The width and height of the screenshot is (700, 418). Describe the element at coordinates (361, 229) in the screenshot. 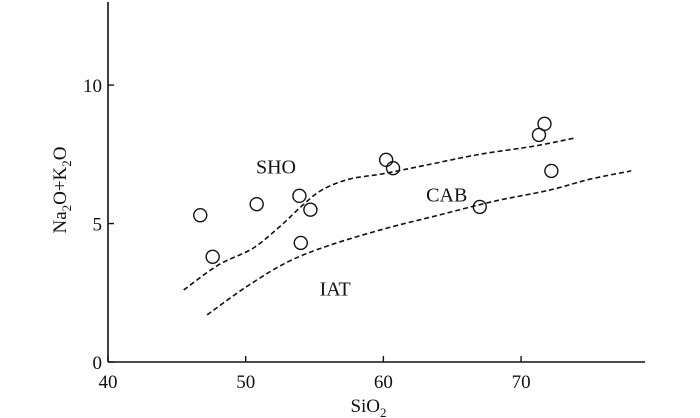

I see `field-labels: SHO CAB IAT` at that location.